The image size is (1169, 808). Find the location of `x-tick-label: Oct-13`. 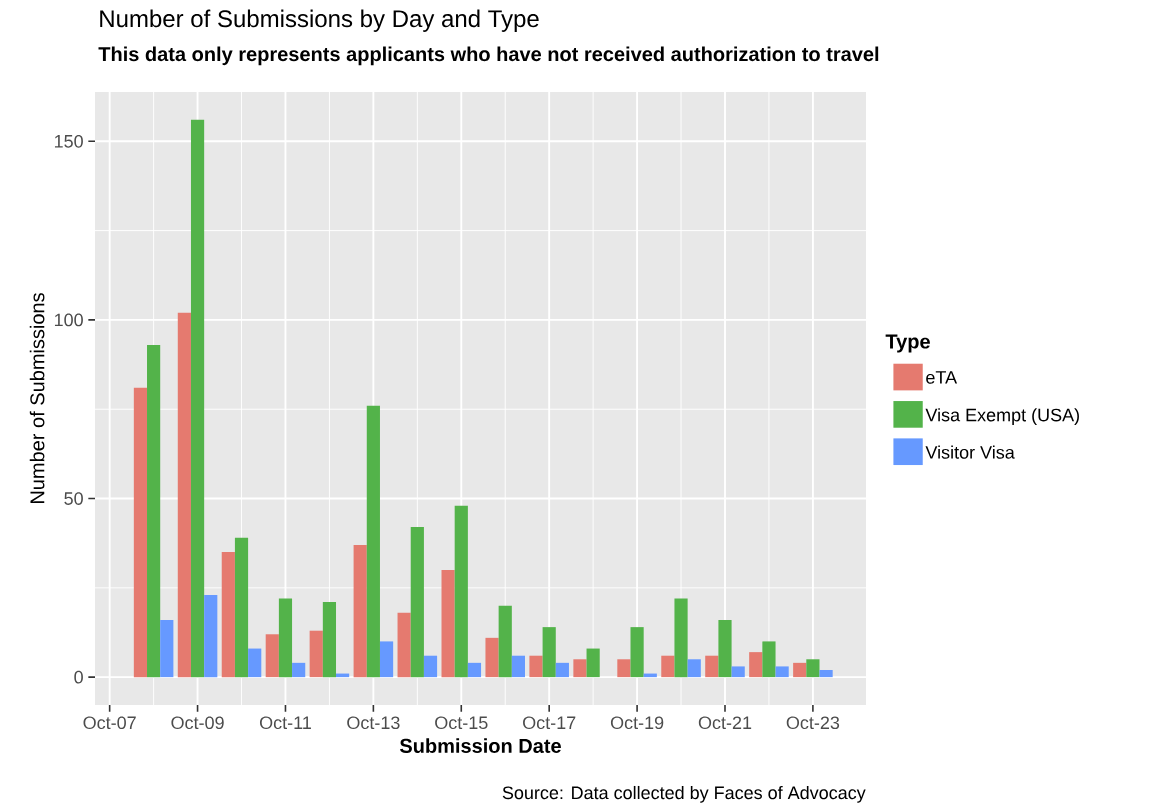

x-tick-label: Oct-13 is located at coordinates (373, 723).